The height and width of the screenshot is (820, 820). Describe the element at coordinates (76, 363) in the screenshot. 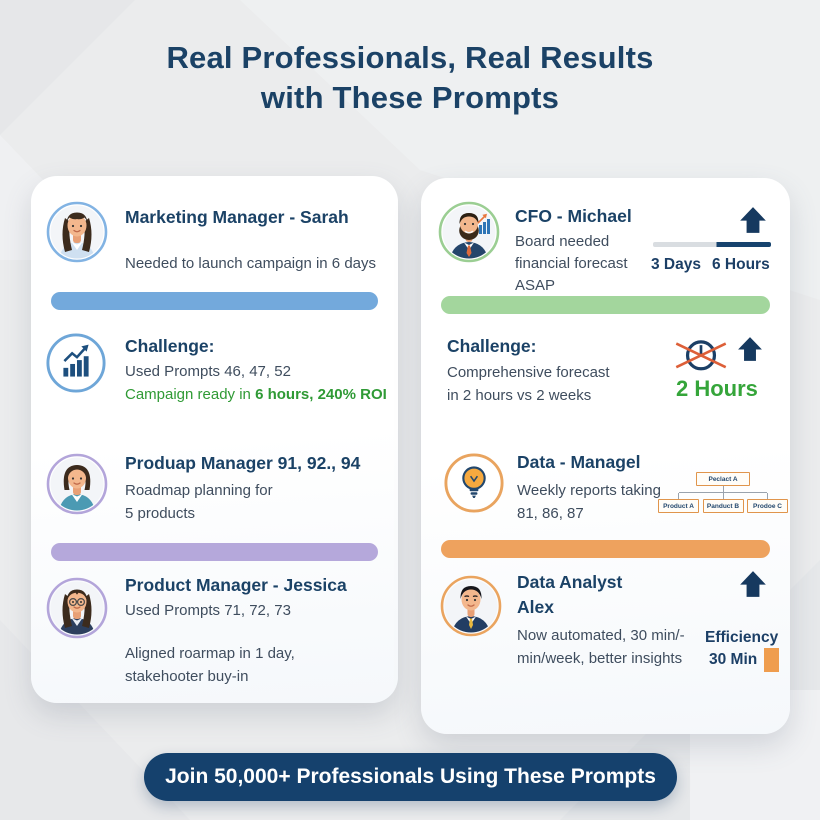

I see `growth-chart-icon` at that location.